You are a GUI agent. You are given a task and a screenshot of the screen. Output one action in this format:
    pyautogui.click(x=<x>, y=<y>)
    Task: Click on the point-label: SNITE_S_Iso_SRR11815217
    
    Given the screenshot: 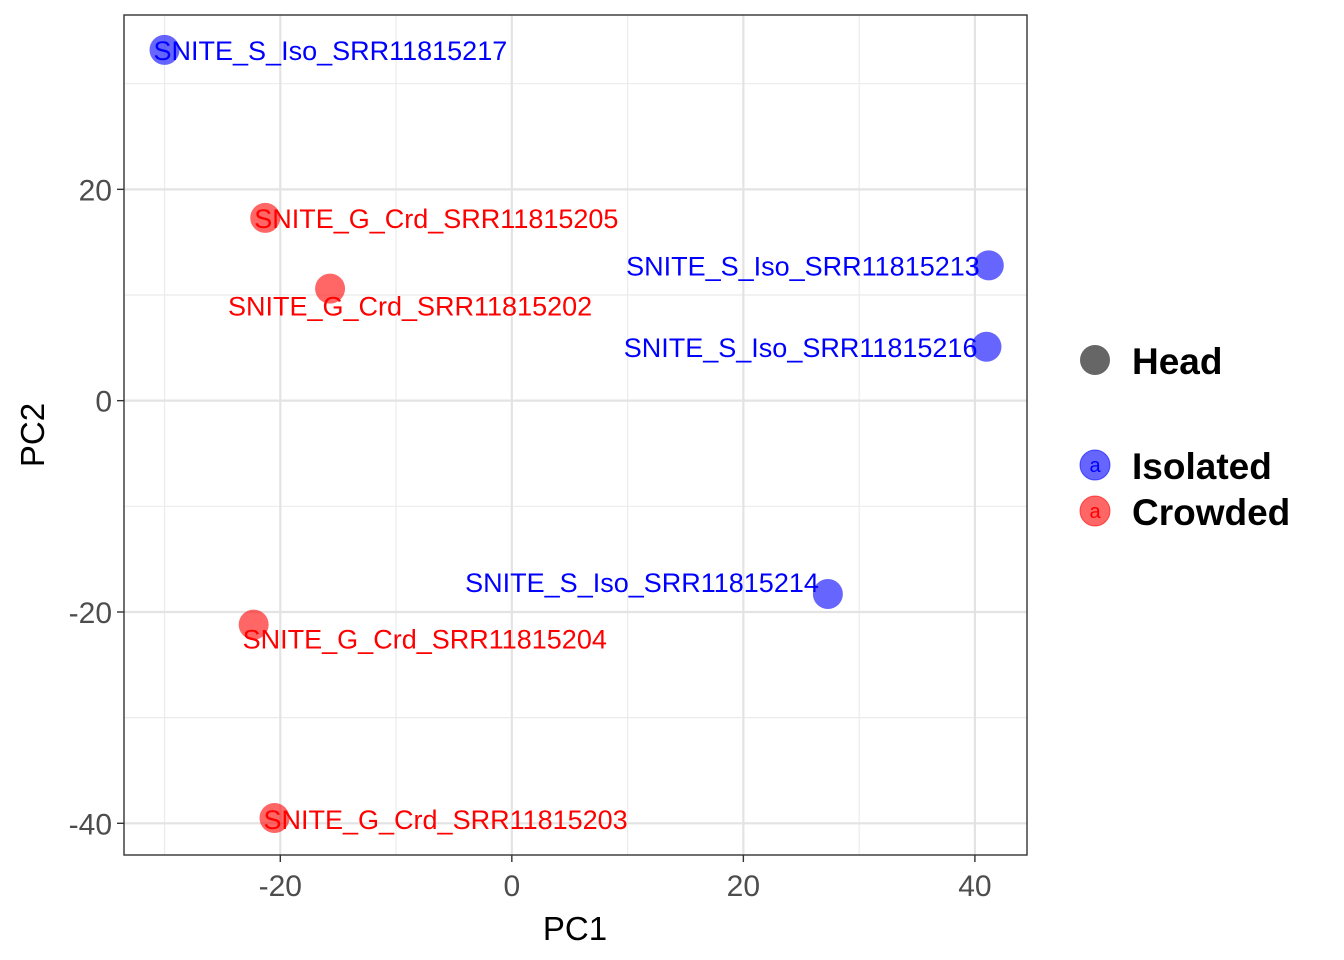 What is the action you would take?
    pyautogui.click(x=331, y=51)
    